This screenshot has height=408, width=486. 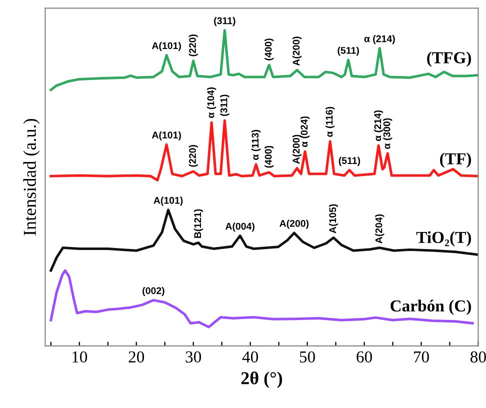 What do you see at coordinates (198, 223) in the screenshot?
I see `annotation: B(121)` at bounding box center [198, 223].